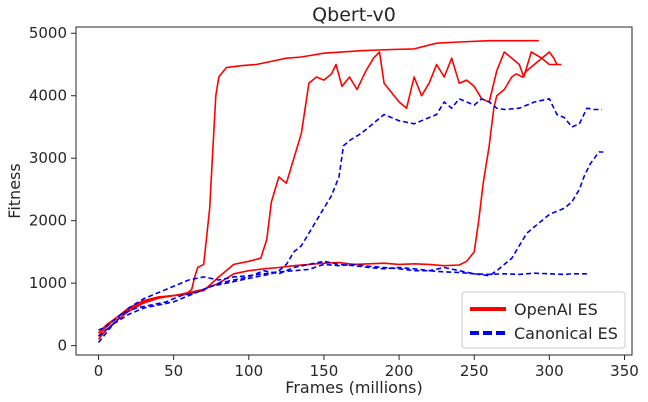  What do you see at coordinates (52, 189) in the screenshot?
I see `y-axis: 0 1000 2000 3000 4000 5000` at bounding box center [52, 189].